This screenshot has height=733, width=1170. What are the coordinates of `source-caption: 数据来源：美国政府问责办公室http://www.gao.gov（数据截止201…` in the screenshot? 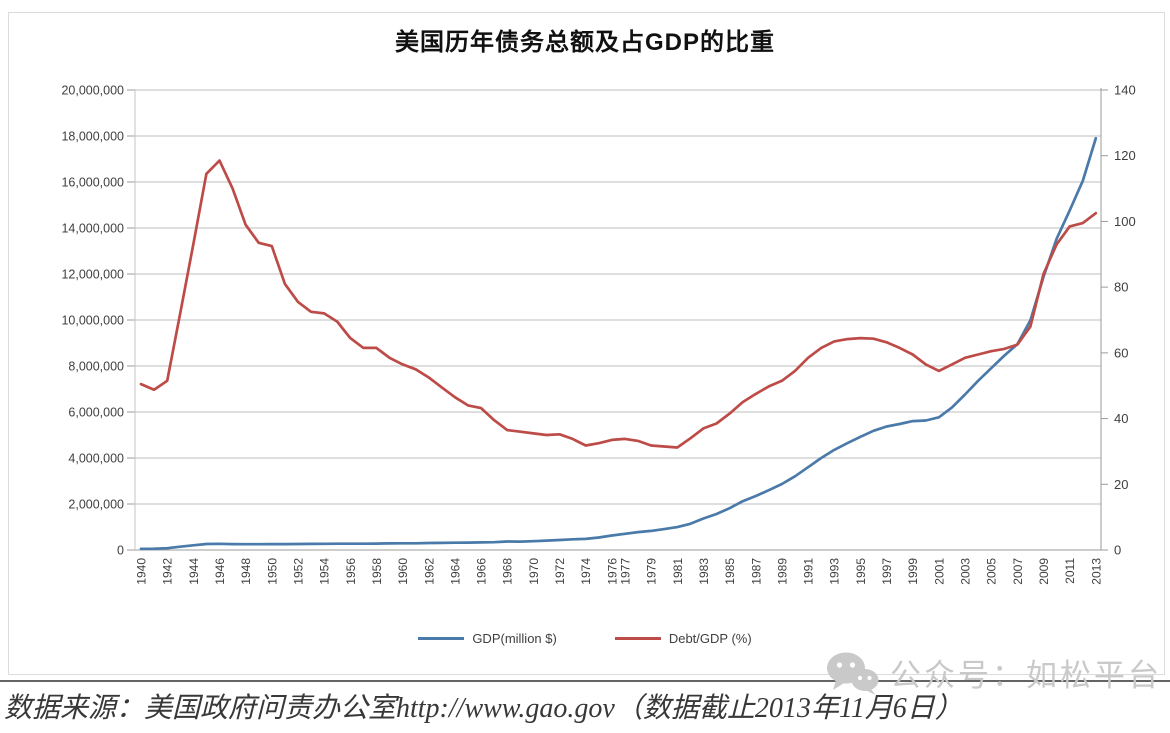 It's located at (483, 708).